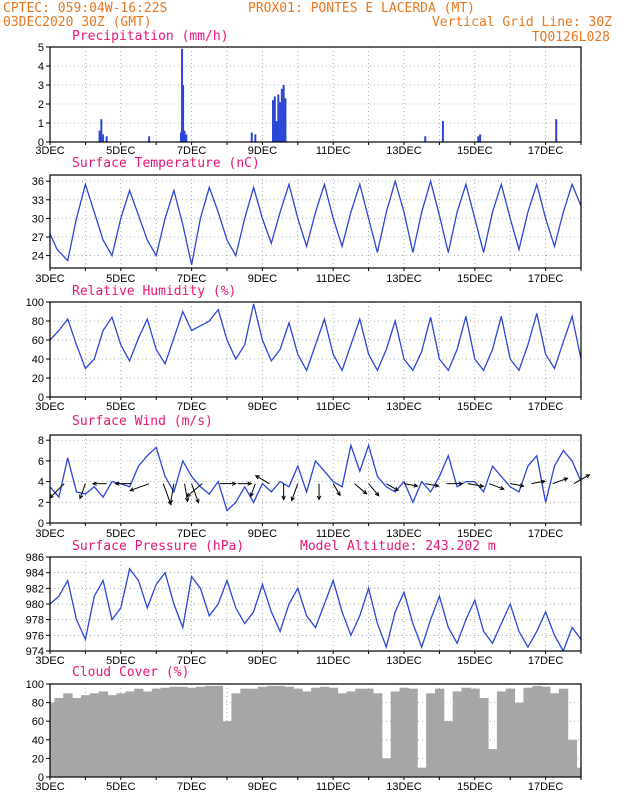 Image resolution: width=618 pixels, height=800 pixels. I want to click on y-tick-label: 5, so click(41, 48).